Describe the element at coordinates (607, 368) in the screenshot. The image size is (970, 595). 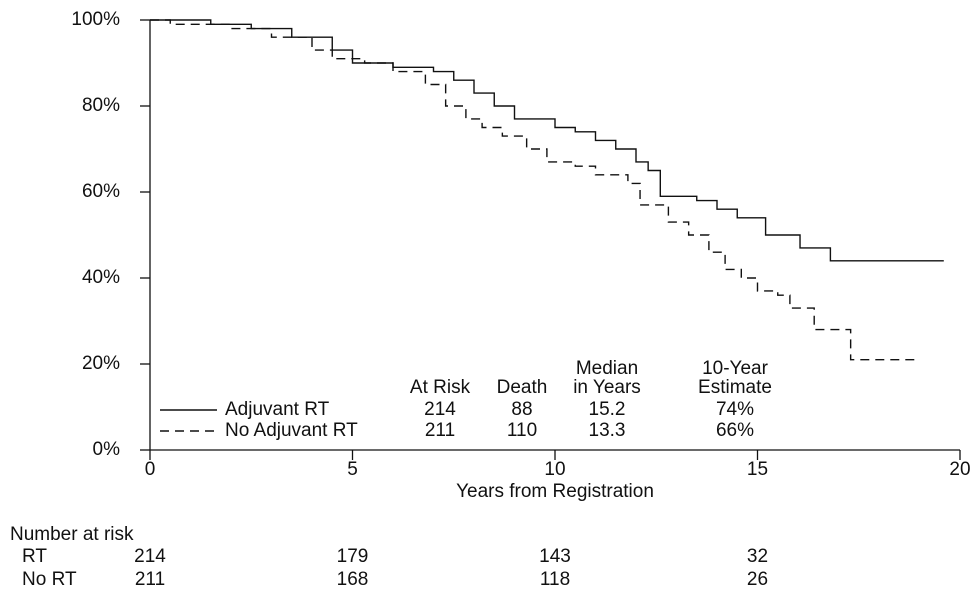
I see `legend-header: Median` at that location.